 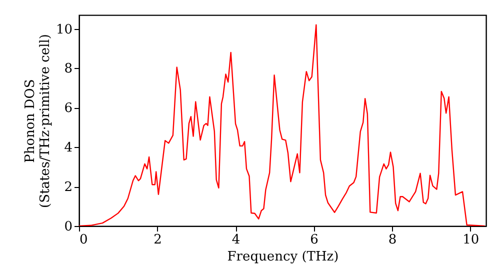 I want to click on x-tick-label: 8, so click(x=392, y=240).